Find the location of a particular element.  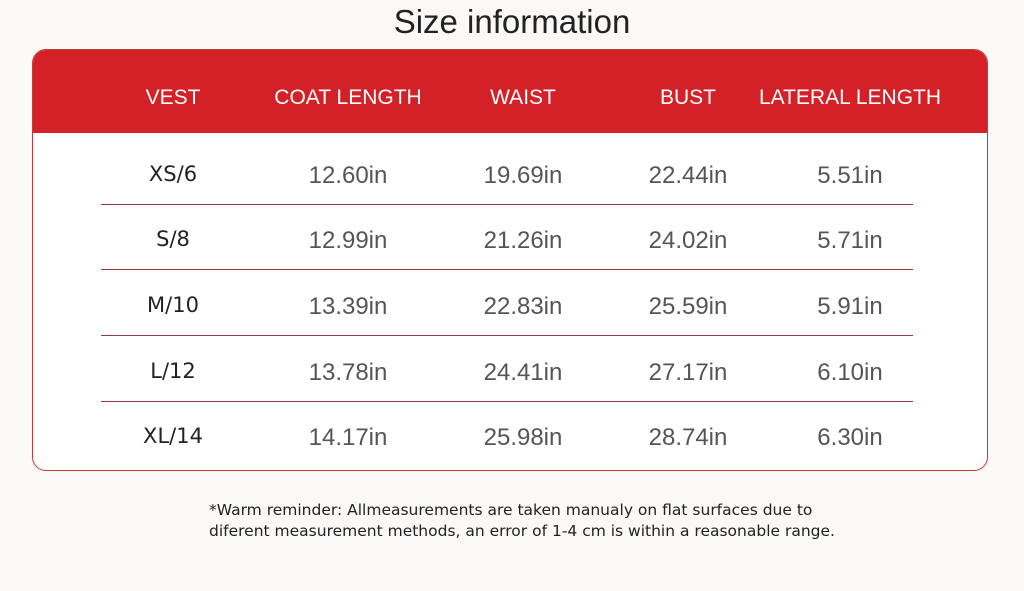

size-cell: XL/14 is located at coordinates (173, 436).